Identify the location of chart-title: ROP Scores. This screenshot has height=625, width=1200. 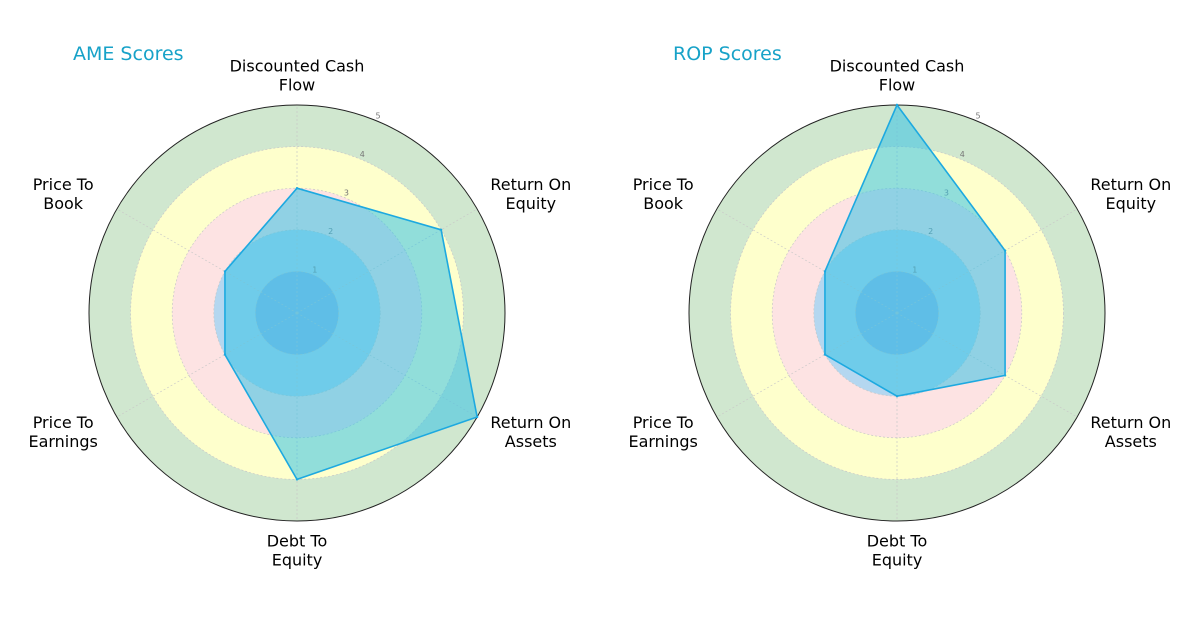
(727, 54).